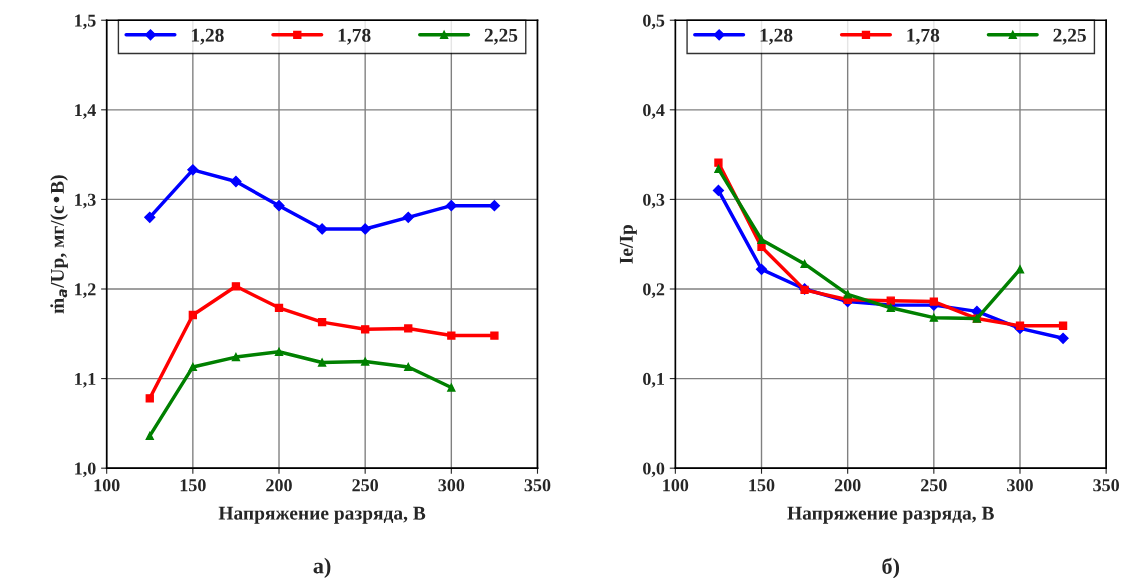 The height and width of the screenshot is (578, 1123). I want to click on y-tick-label: 1,1, so click(85, 380).